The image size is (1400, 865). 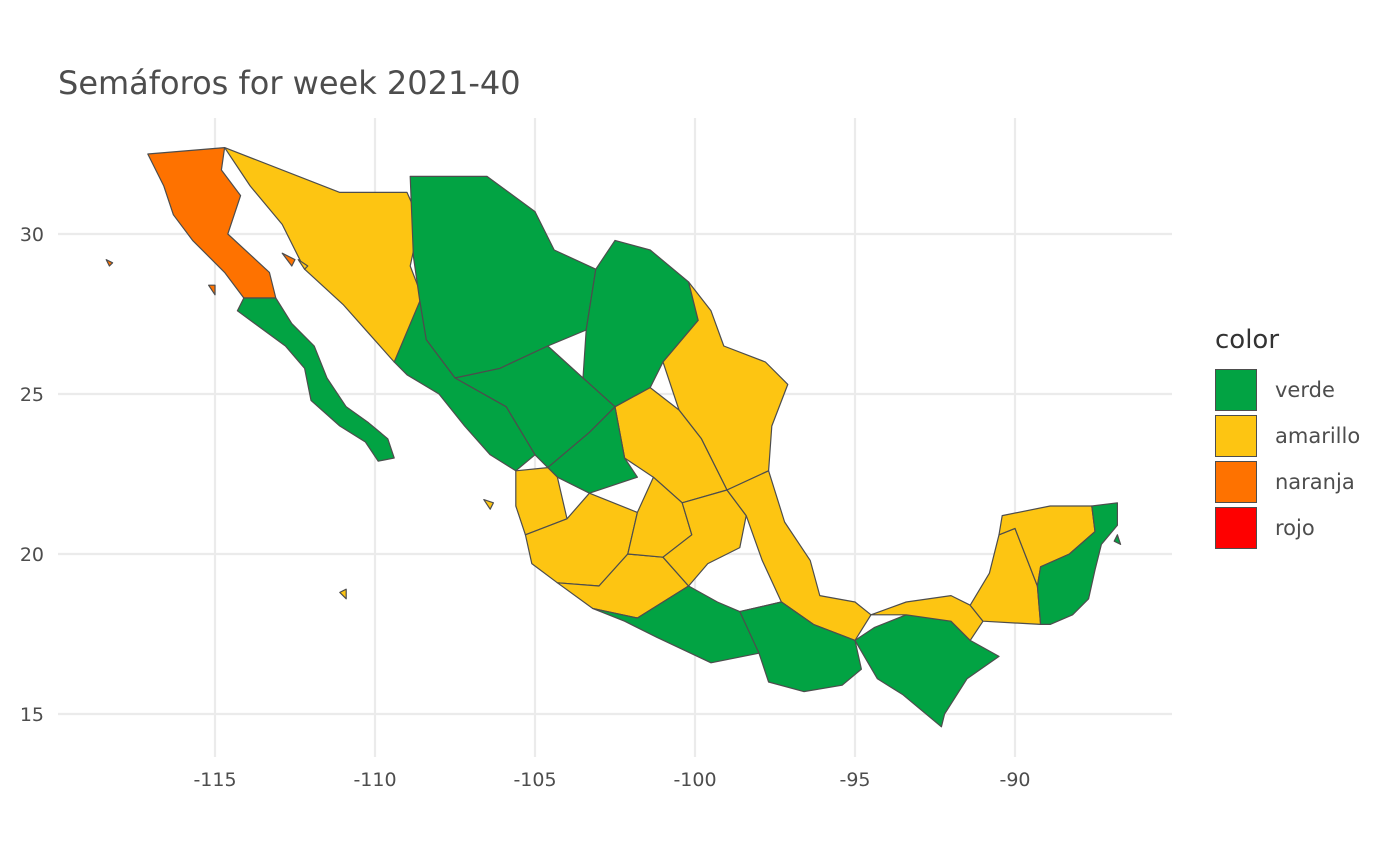 I want to click on x-tick-label: -110, so click(x=374, y=780).